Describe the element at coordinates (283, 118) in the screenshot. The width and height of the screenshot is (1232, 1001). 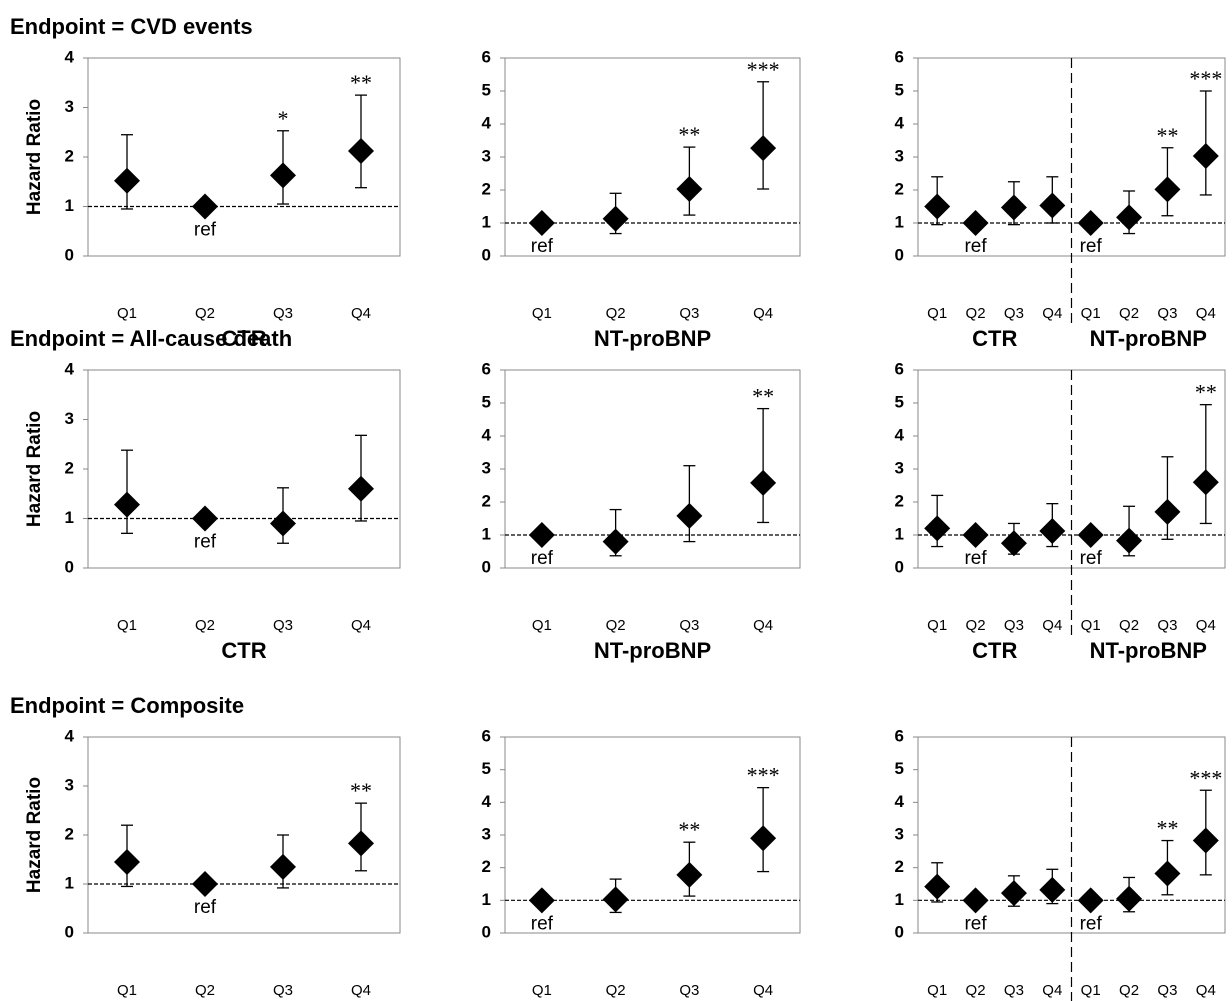
I see `significance-label: *` at that location.